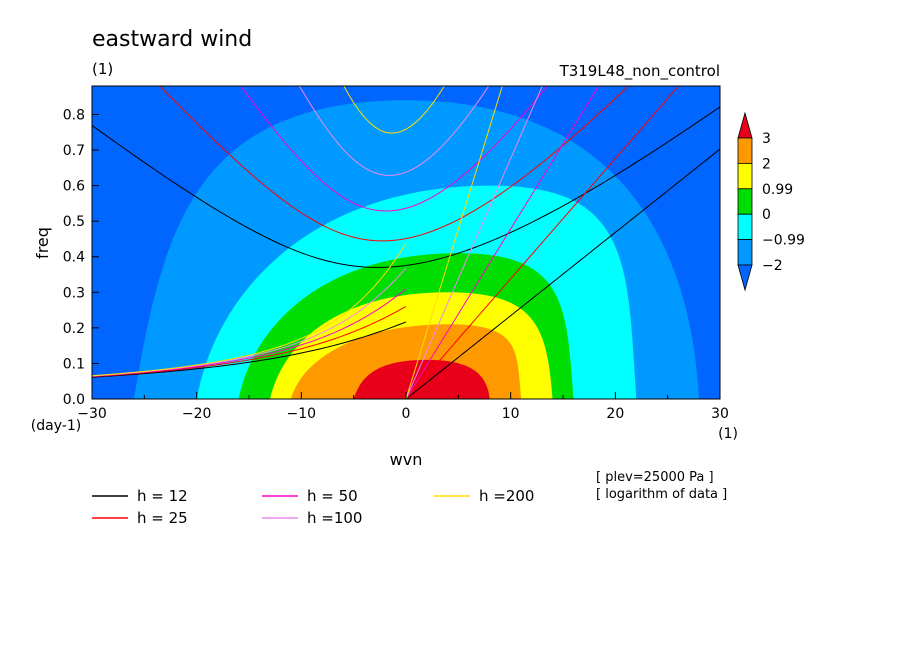 This screenshot has height=654, width=904. What do you see at coordinates (639, 71) in the screenshot?
I see `chart-subtitle-right: T319L48_non_control` at bounding box center [639, 71].